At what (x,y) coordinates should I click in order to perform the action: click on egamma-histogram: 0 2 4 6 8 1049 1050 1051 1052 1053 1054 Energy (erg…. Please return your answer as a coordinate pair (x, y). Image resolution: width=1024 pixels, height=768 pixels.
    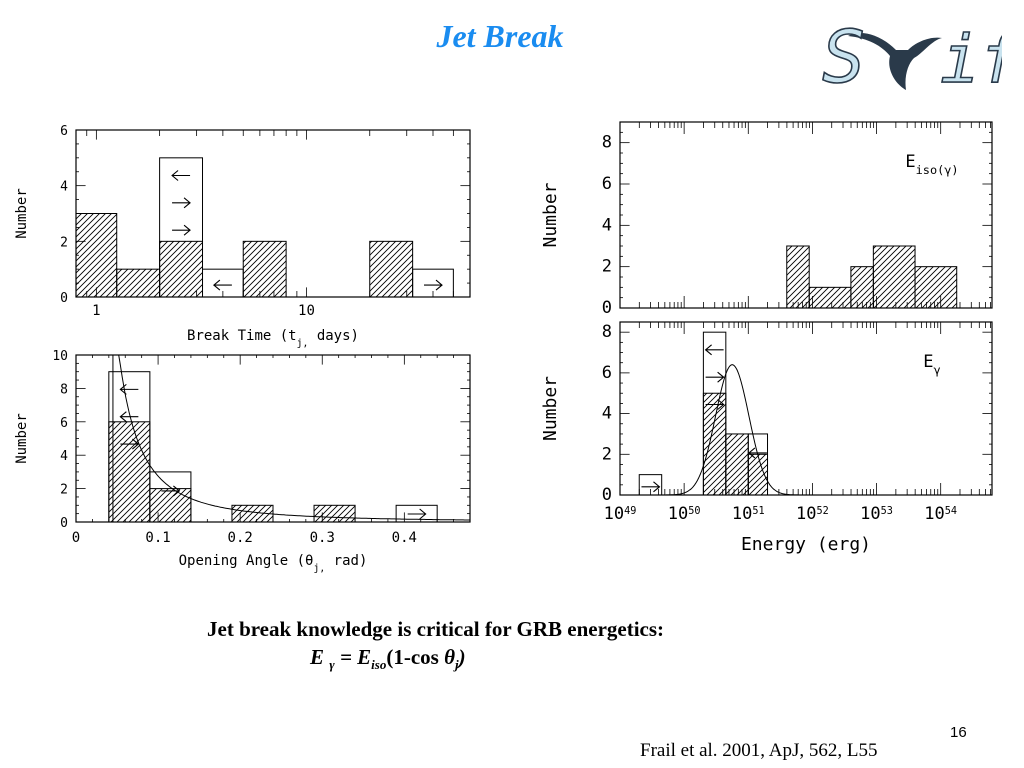
    Looking at the image, I should click on (766, 438).